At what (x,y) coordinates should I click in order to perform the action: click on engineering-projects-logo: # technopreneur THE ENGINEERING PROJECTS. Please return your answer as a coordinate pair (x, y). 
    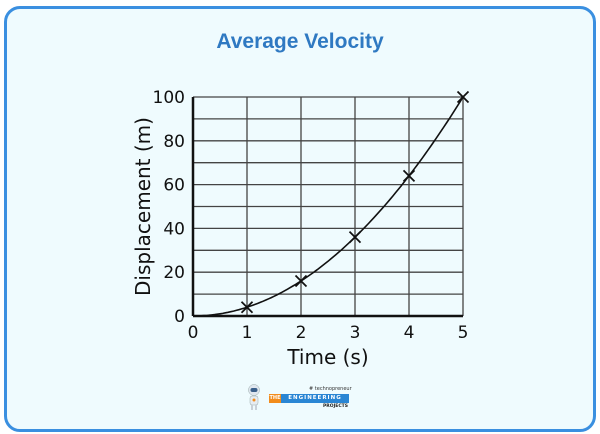
    Looking at the image, I should click on (299, 398).